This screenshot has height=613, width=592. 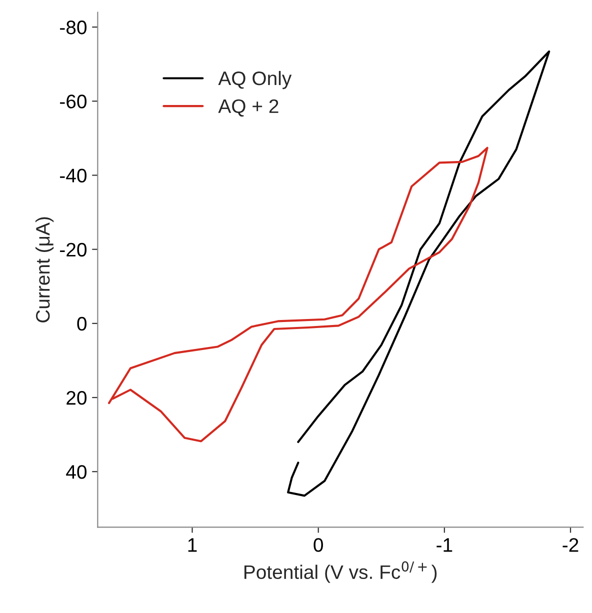 I want to click on y-axis-title: Current (μA), so click(x=44, y=269).